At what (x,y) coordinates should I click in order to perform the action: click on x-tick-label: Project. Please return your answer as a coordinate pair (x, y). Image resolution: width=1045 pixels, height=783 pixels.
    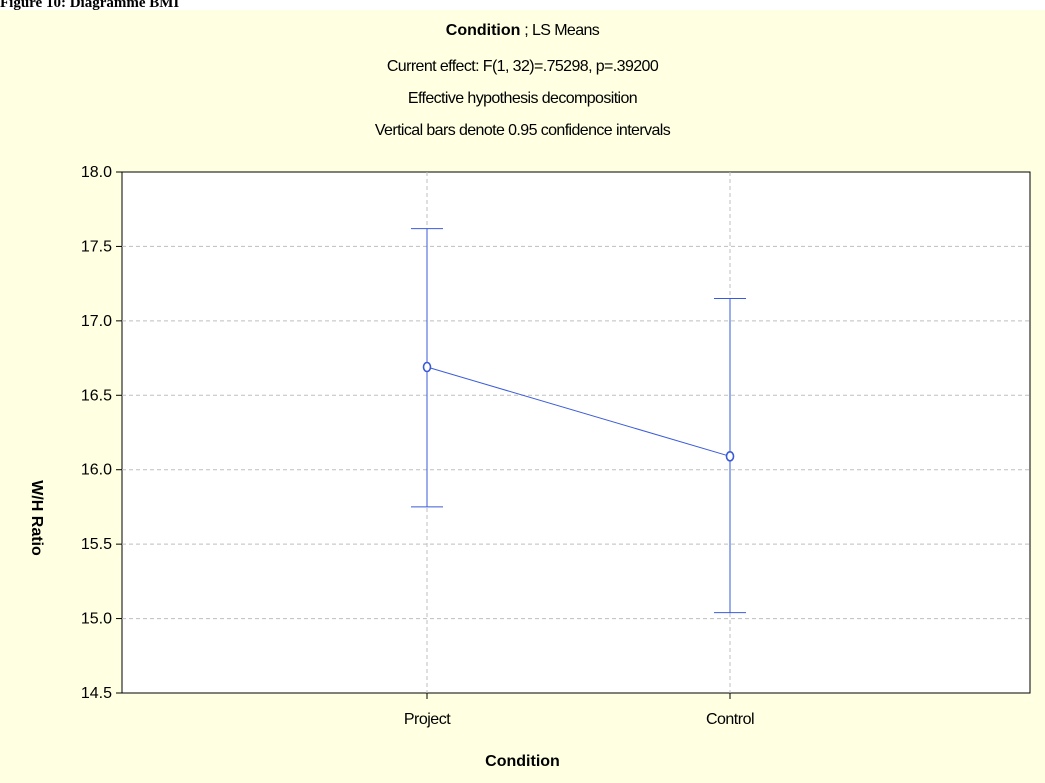
    Looking at the image, I should click on (427, 719).